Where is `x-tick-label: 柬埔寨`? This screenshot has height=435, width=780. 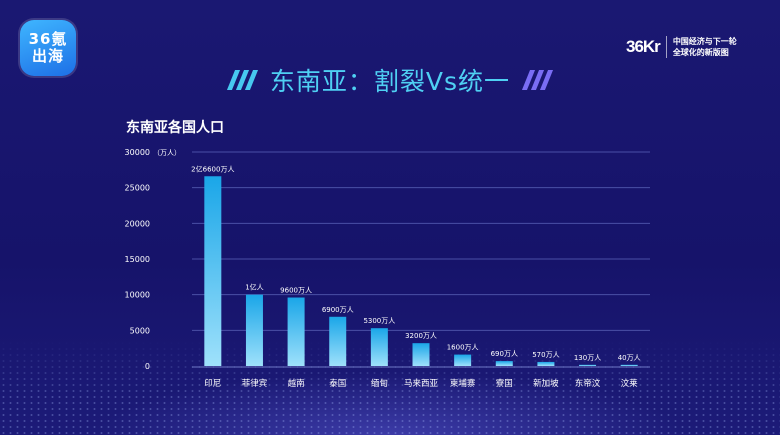
x-tick-label: 柬埔寨 is located at coordinates (463, 383).